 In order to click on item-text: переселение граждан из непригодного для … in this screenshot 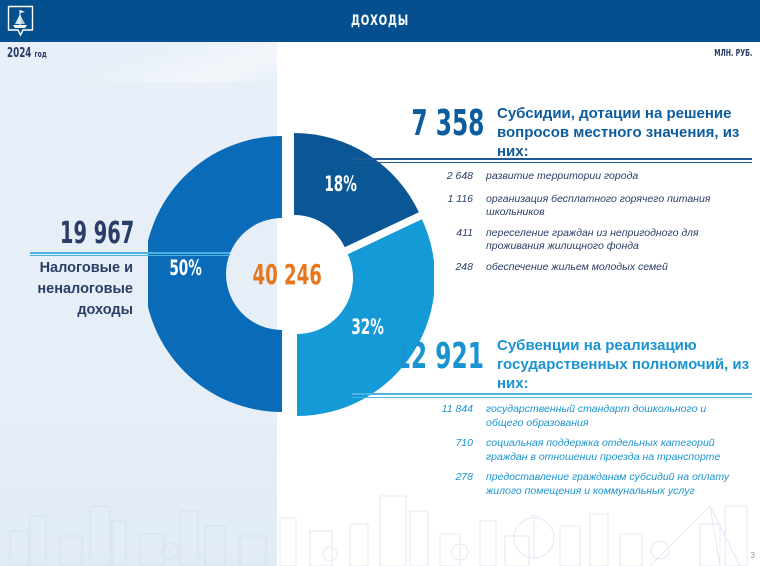, I will do `click(592, 239)`.